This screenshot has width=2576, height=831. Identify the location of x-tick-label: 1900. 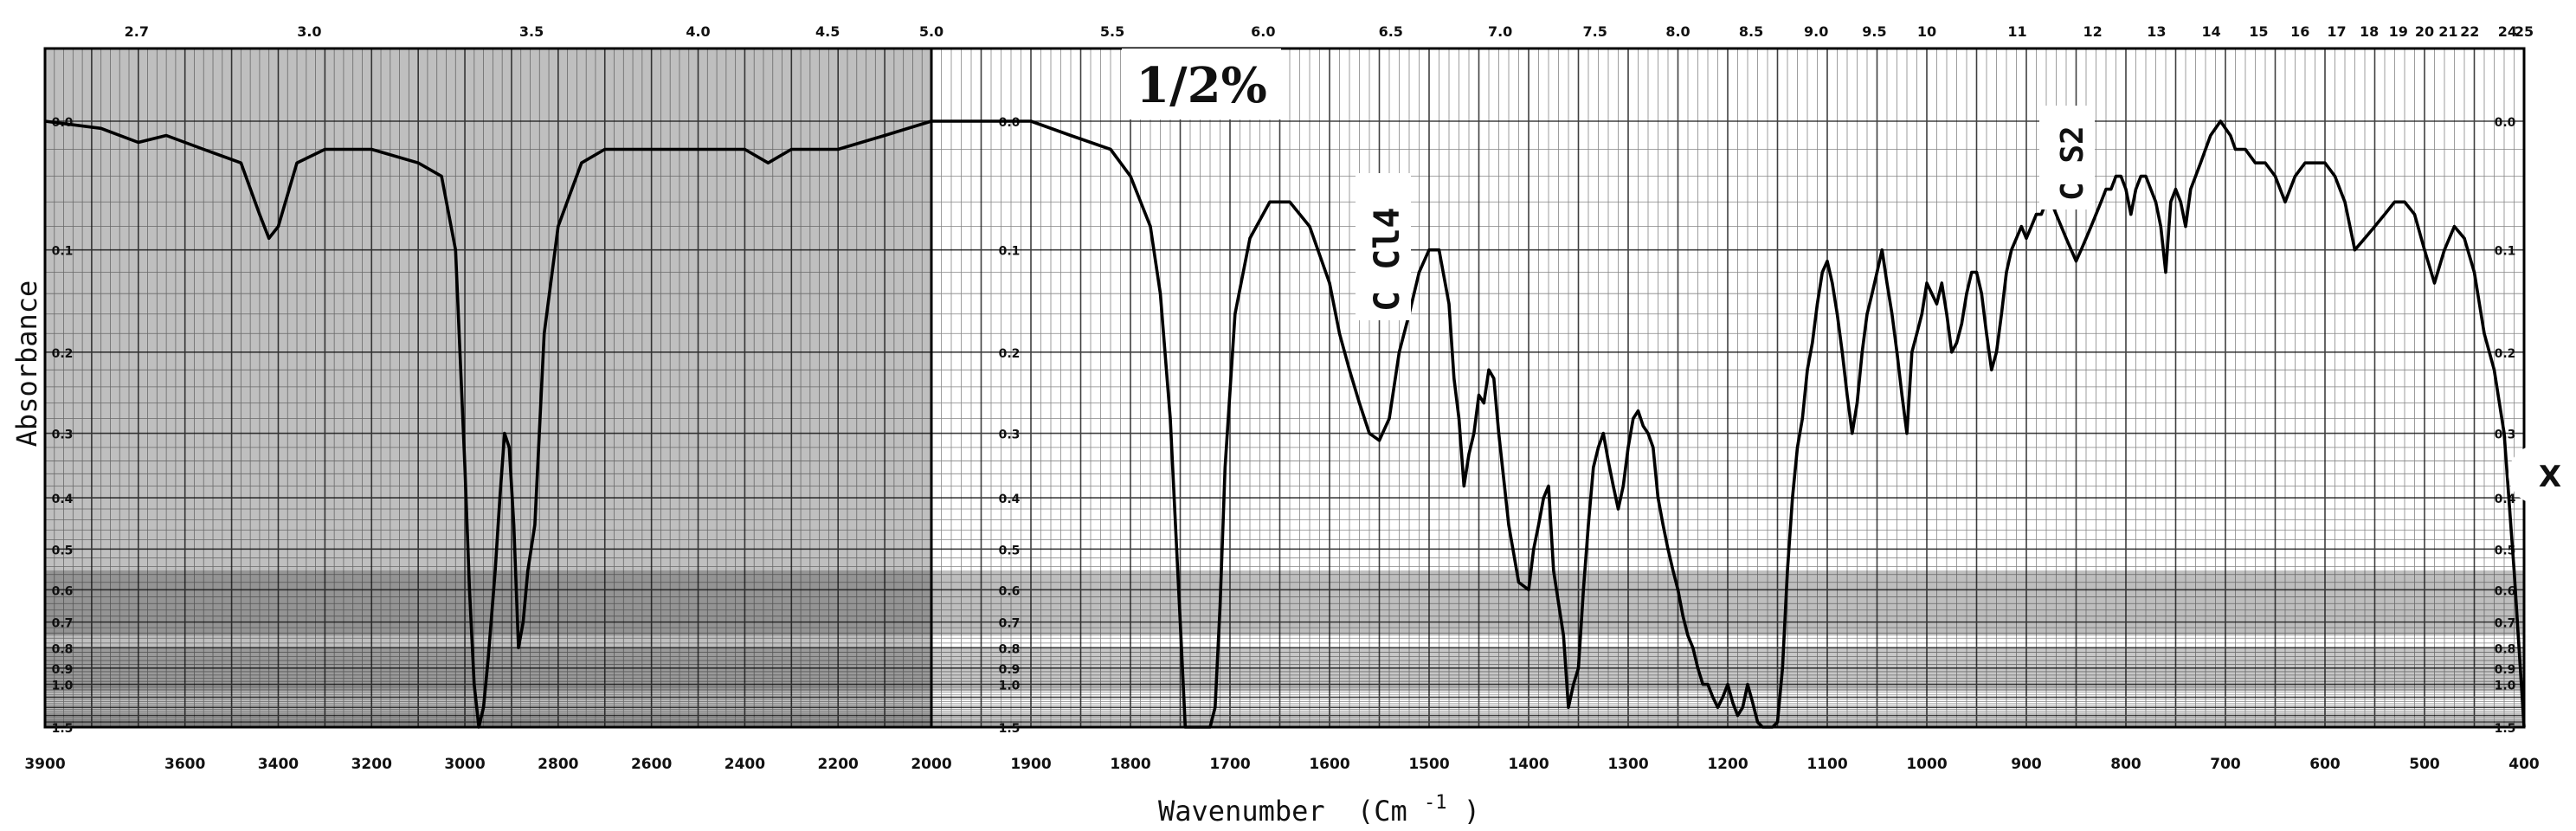
(1030, 764).